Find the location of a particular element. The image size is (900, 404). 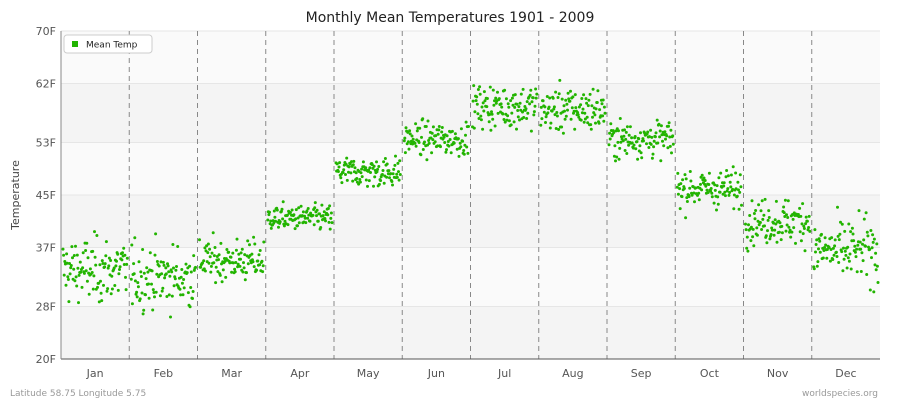

x-tick-label: Aug is located at coordinates (572, 373).